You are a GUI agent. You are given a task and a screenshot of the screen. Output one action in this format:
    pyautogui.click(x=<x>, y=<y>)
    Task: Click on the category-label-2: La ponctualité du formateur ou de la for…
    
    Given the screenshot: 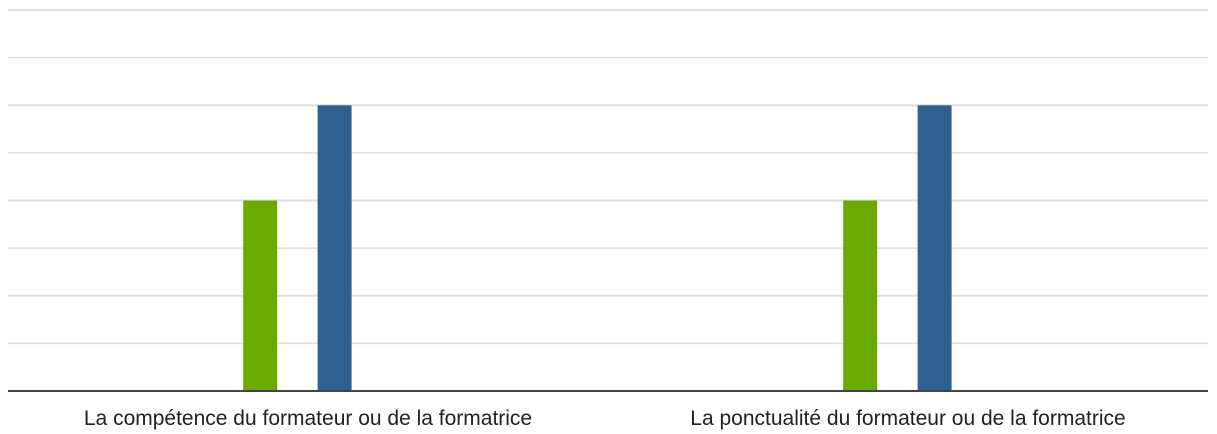 What is the action you would take?
    pyautogui.click(x=907, y=418)
    